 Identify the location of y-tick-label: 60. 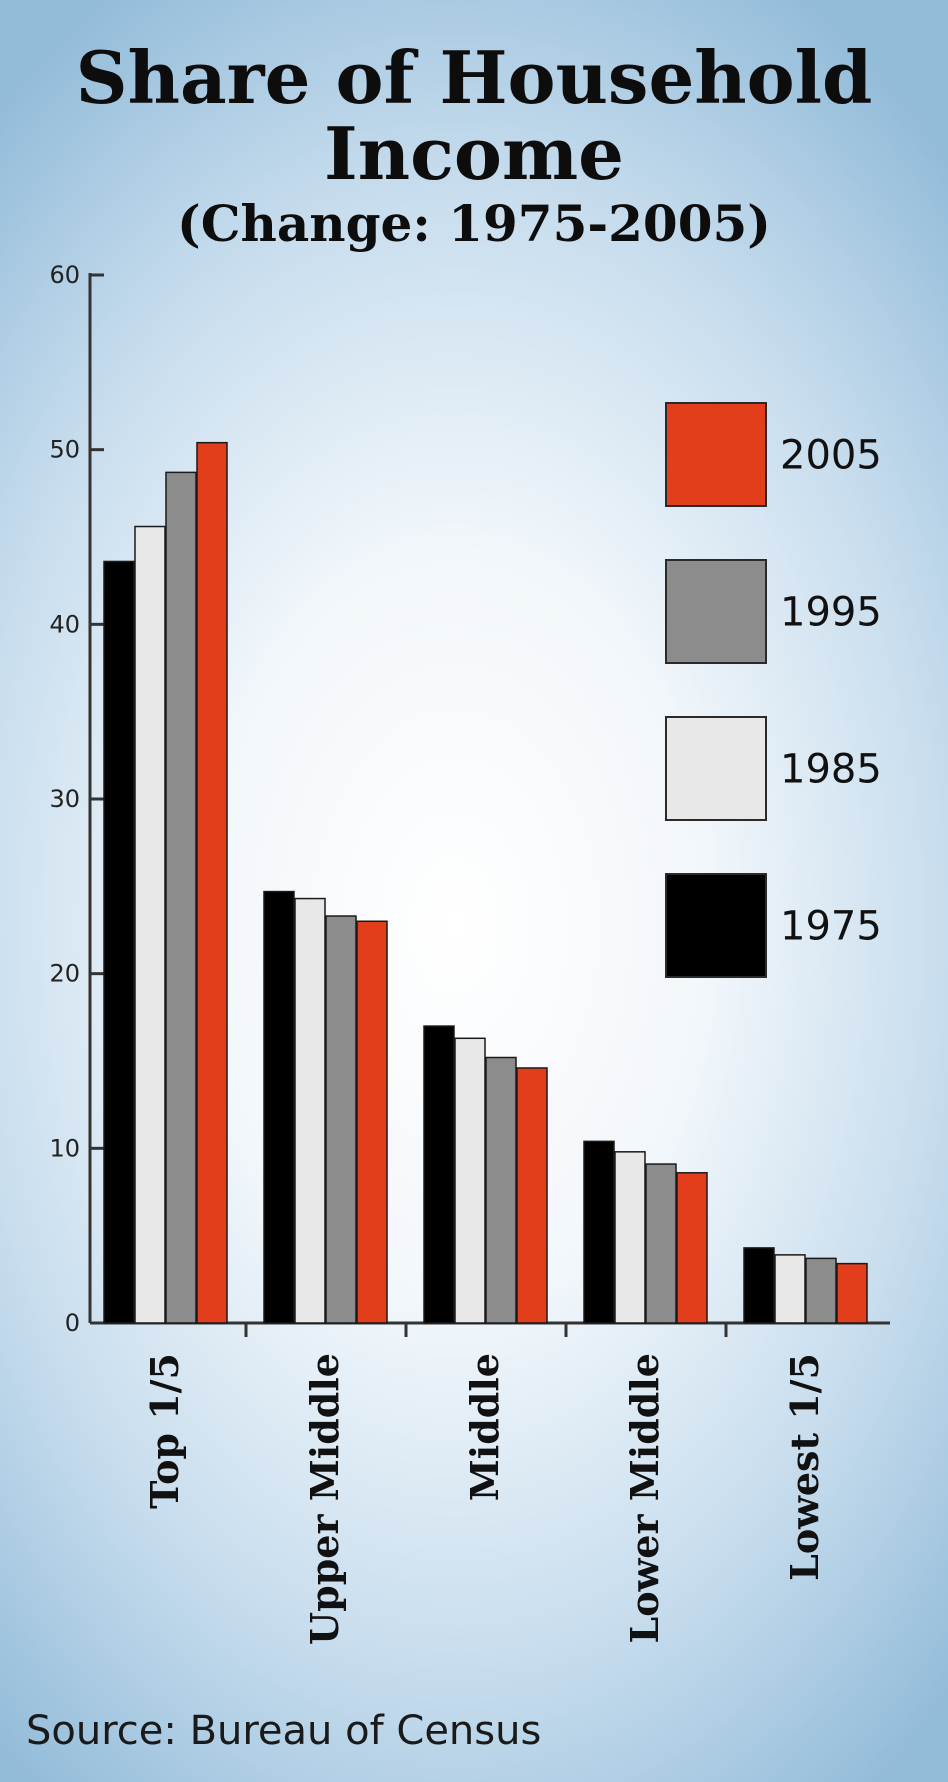
(64, 275).